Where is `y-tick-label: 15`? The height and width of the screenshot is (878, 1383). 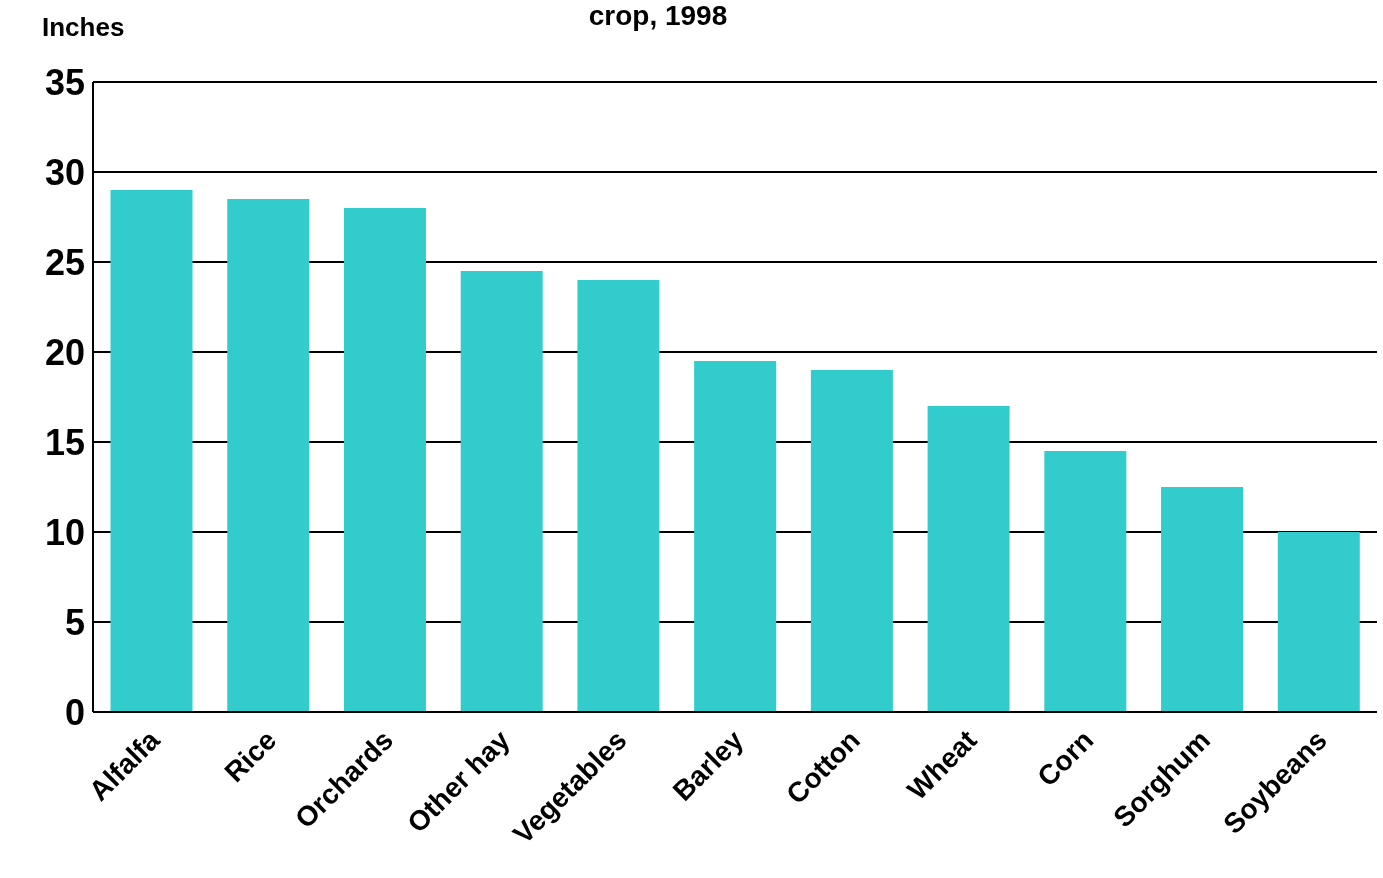
y-tick-label: 15 is located at coordinates (64, 442).